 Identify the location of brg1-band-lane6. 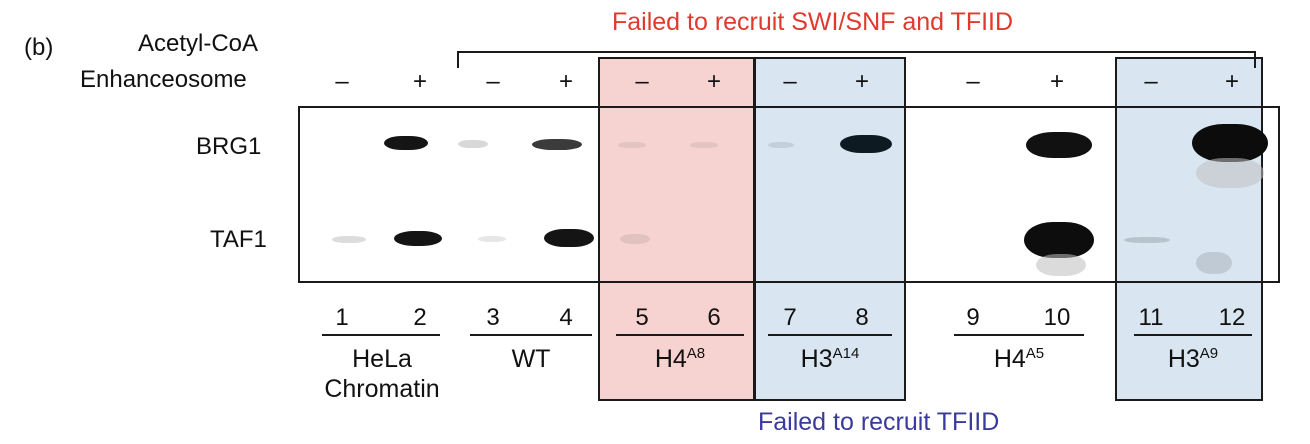
(704, 145).